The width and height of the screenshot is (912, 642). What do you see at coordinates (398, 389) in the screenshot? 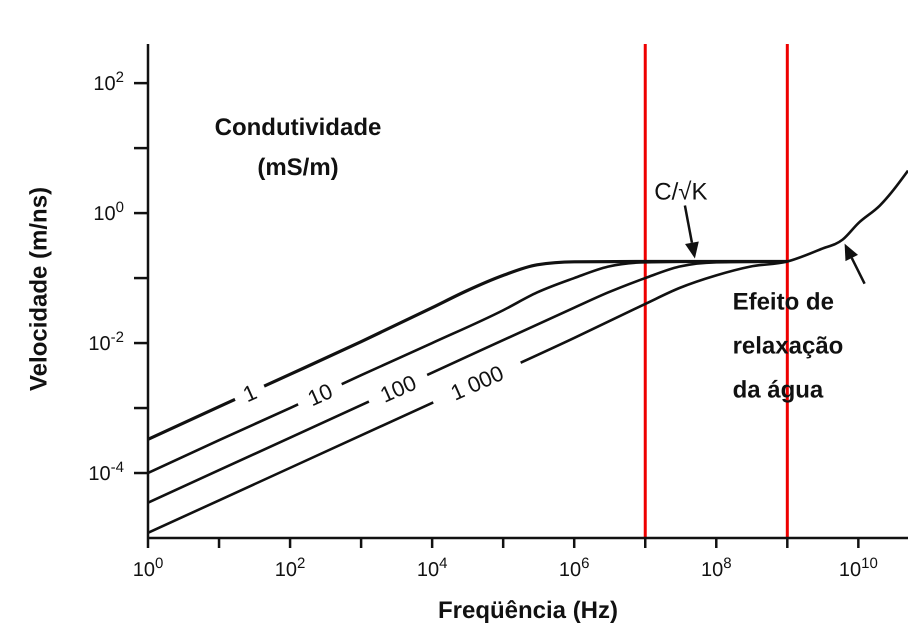
I see `text: 100` at bounding box center [398, 389].